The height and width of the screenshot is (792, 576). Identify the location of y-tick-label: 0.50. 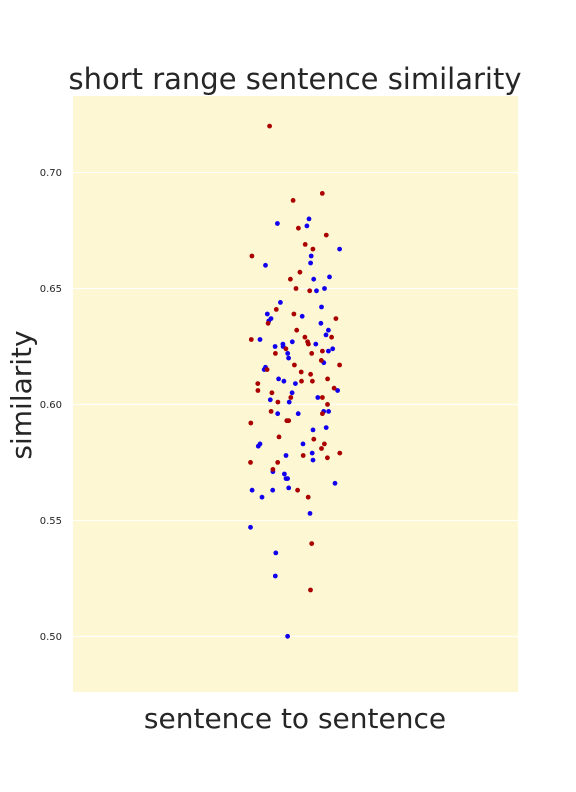
(51, 637).